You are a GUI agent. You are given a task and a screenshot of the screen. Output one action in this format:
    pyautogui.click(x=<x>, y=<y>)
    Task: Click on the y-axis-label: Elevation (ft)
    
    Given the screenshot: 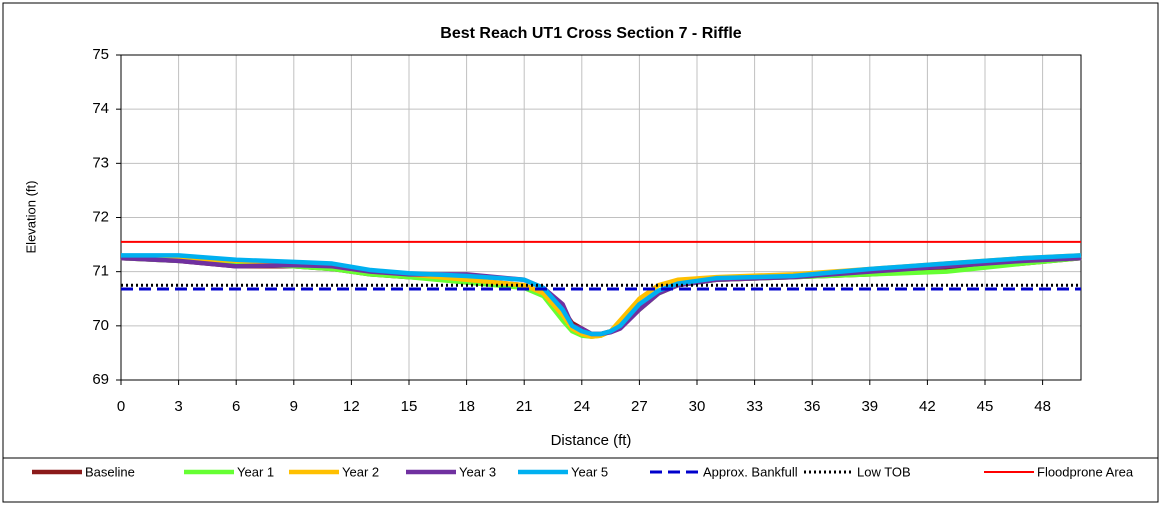 What is the action you would take?
    pyautogui.click(x=30, y=217)
    